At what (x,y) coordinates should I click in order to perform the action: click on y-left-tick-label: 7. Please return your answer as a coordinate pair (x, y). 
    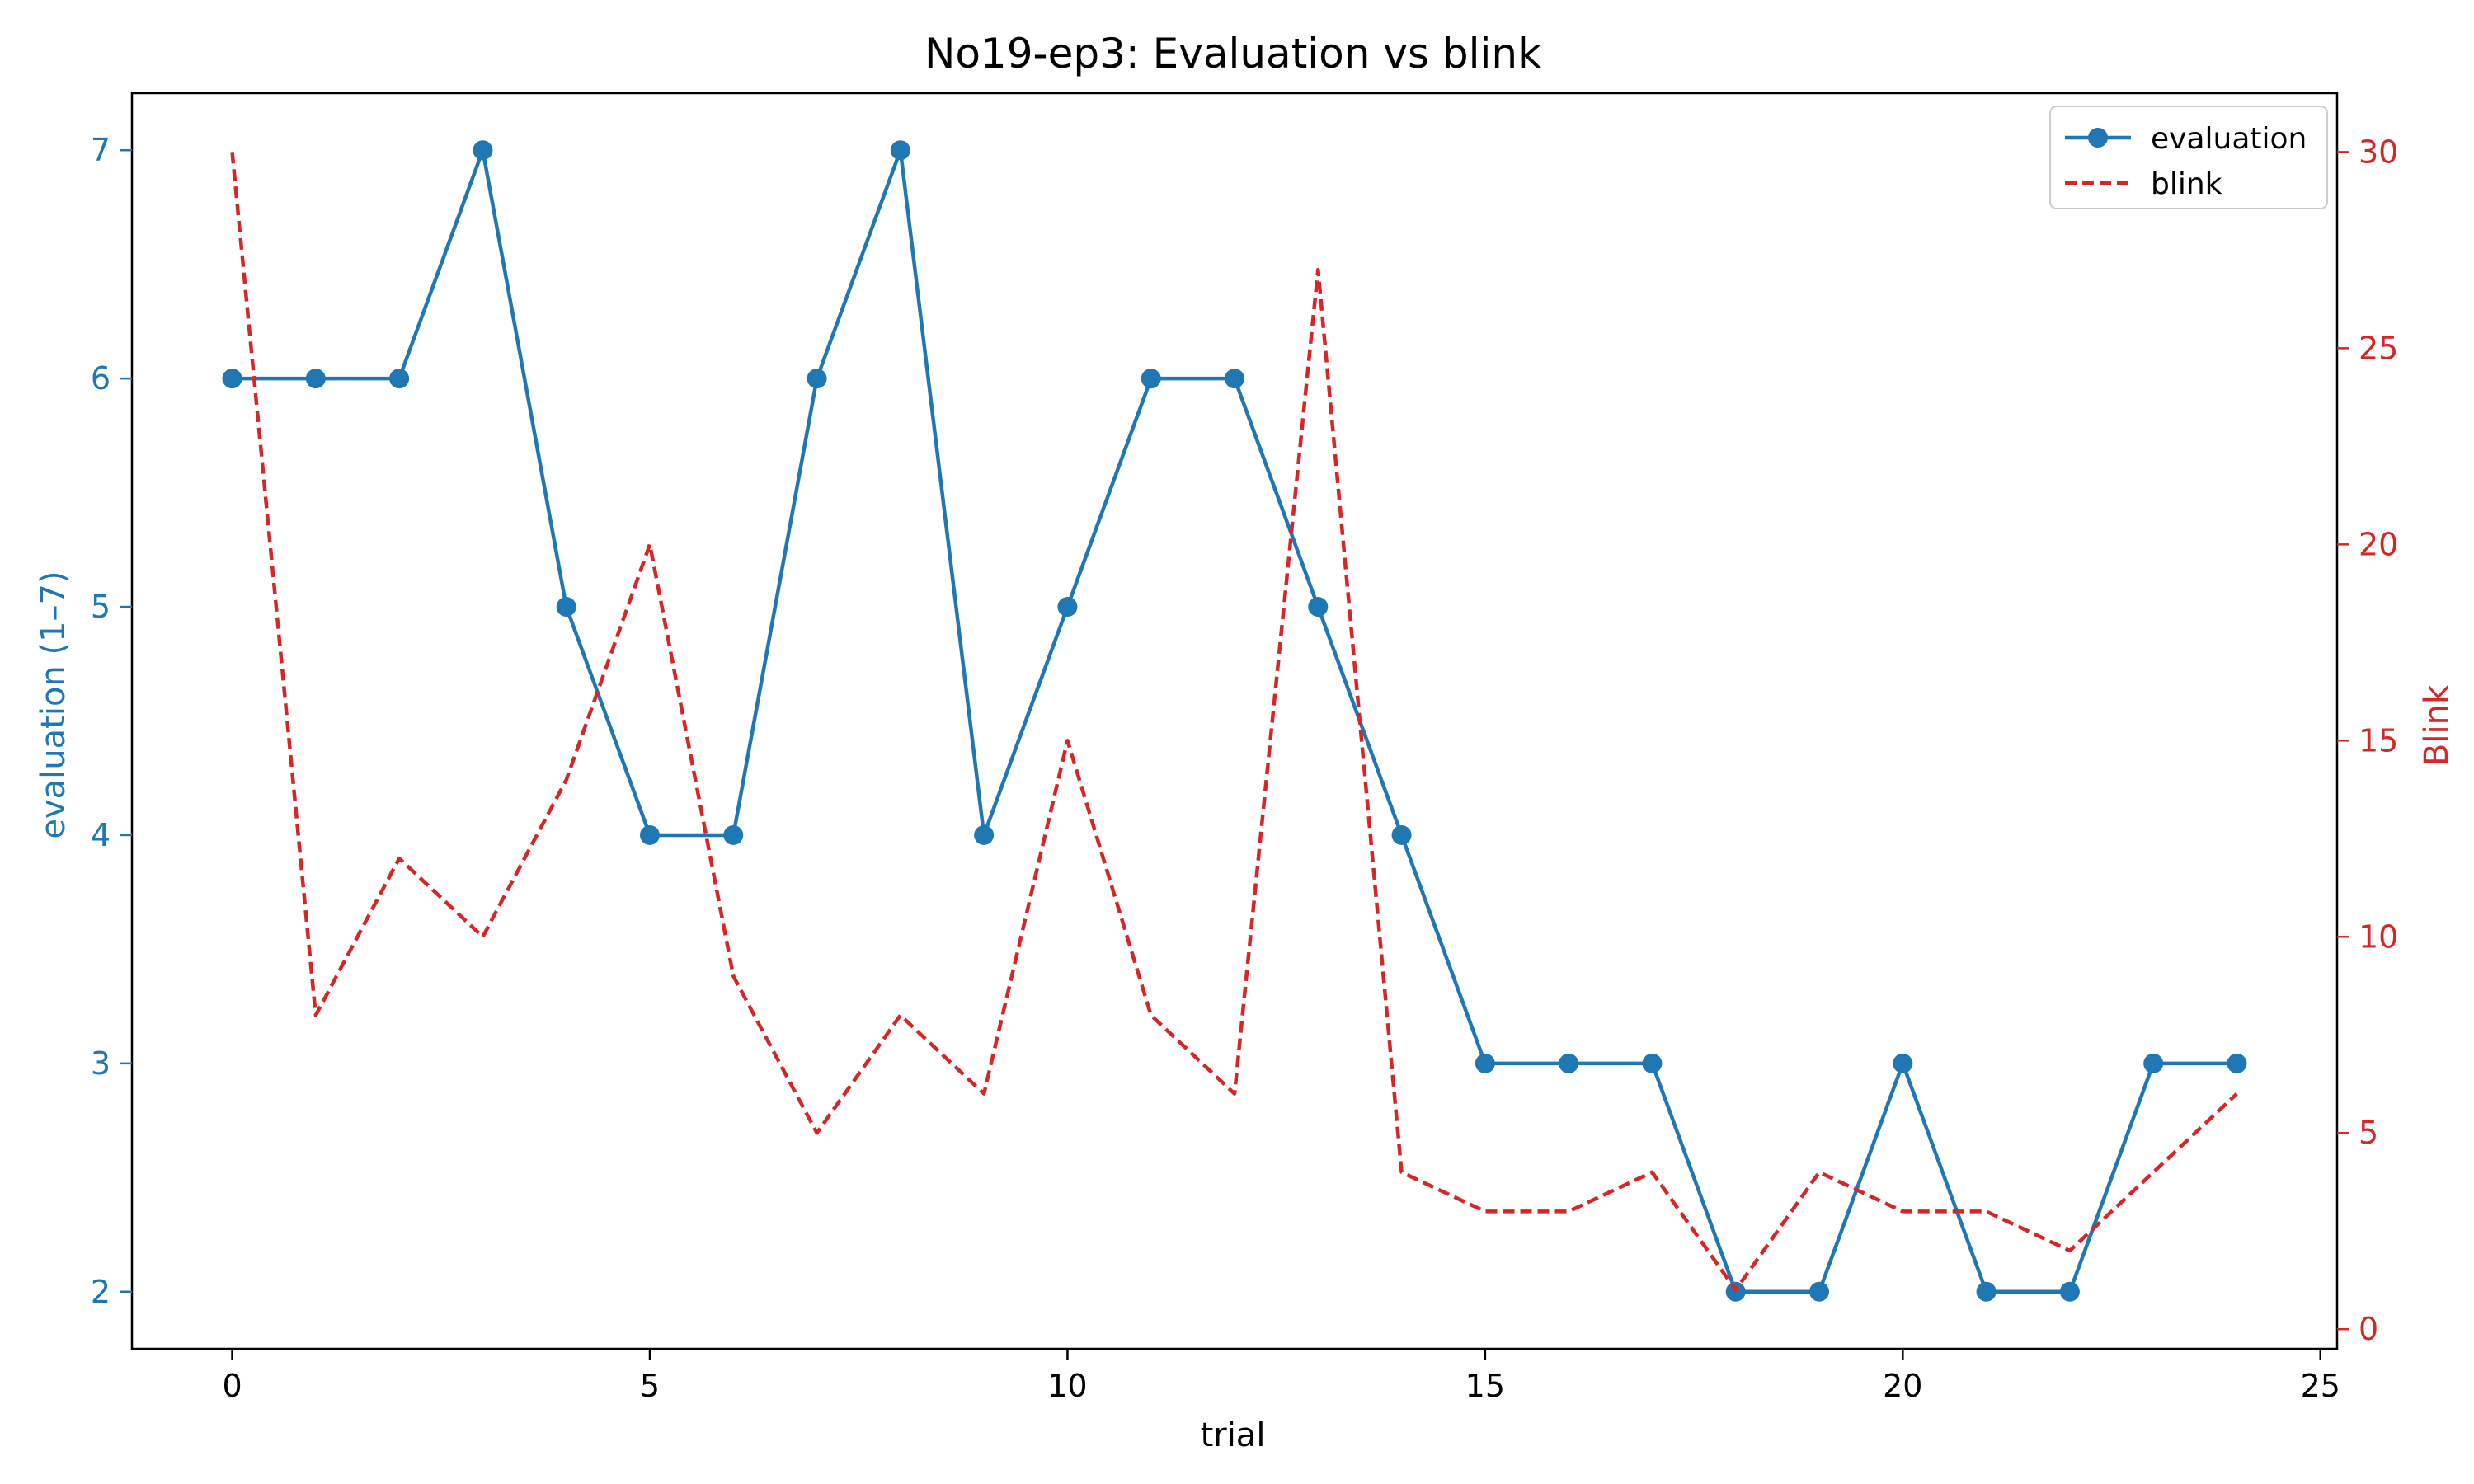
    Looking at the image, I should click on (101, 150).